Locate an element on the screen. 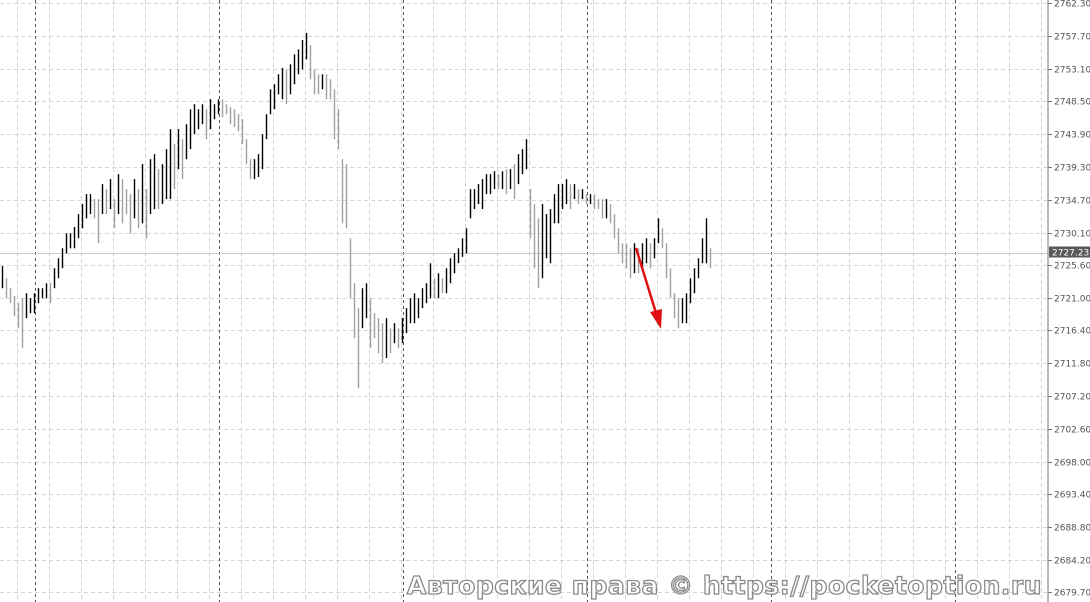  y-tick-label: 2739.30 is located at coordinates (1072, 169).